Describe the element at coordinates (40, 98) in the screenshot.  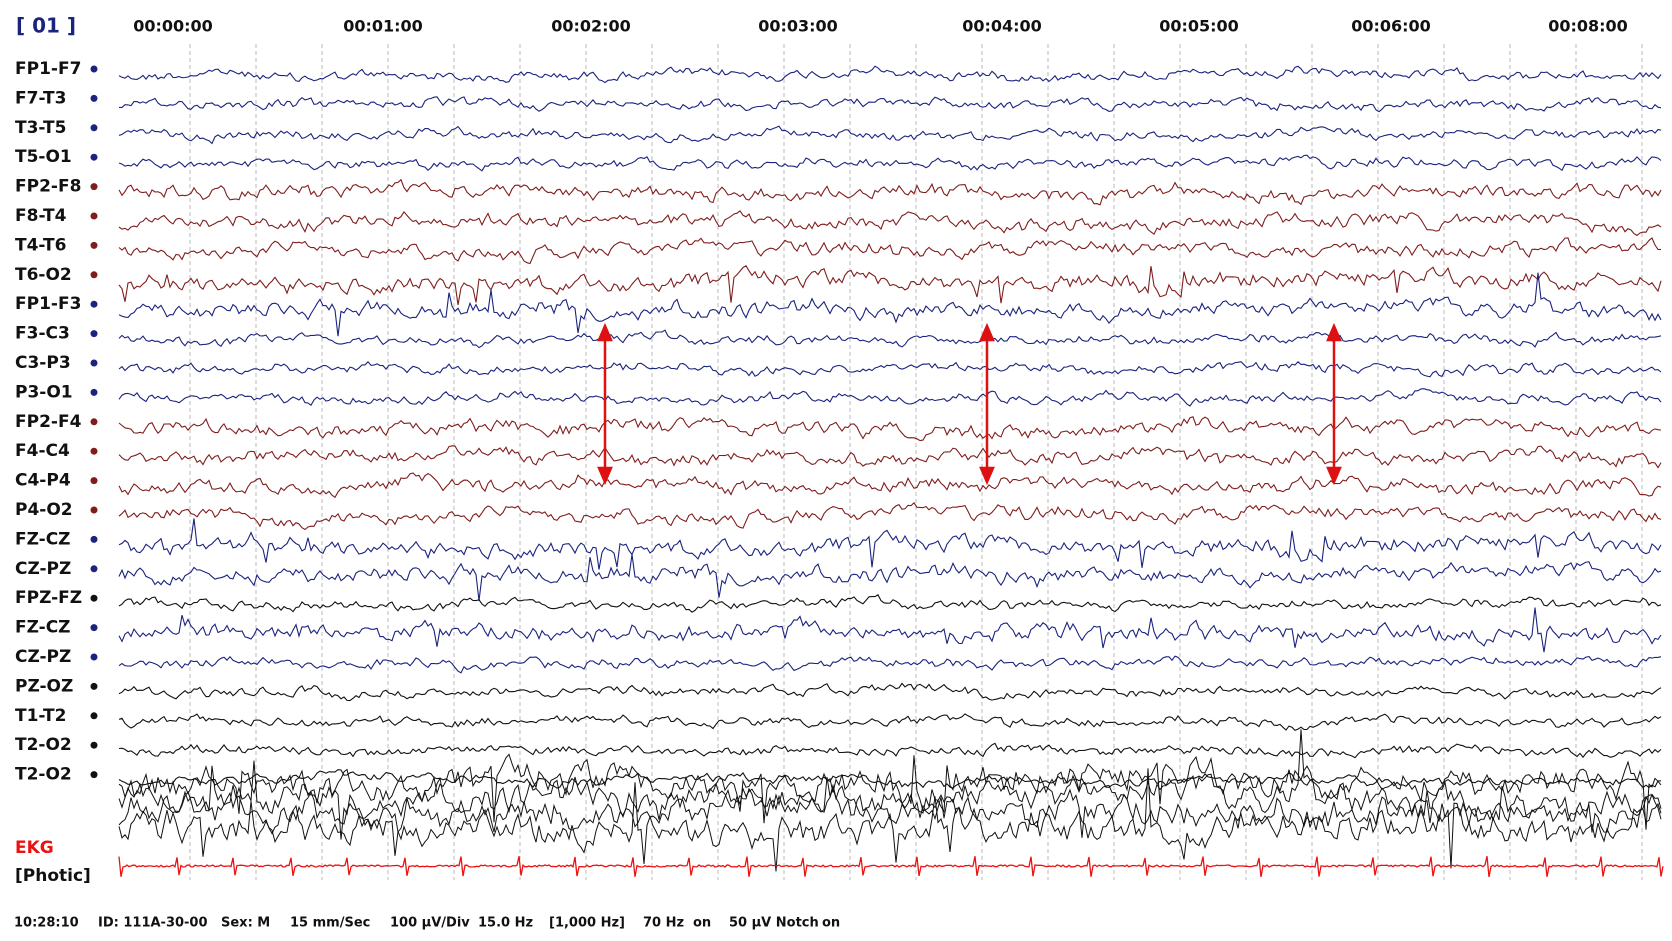
I see `channel-label: F7-T3` at that location.